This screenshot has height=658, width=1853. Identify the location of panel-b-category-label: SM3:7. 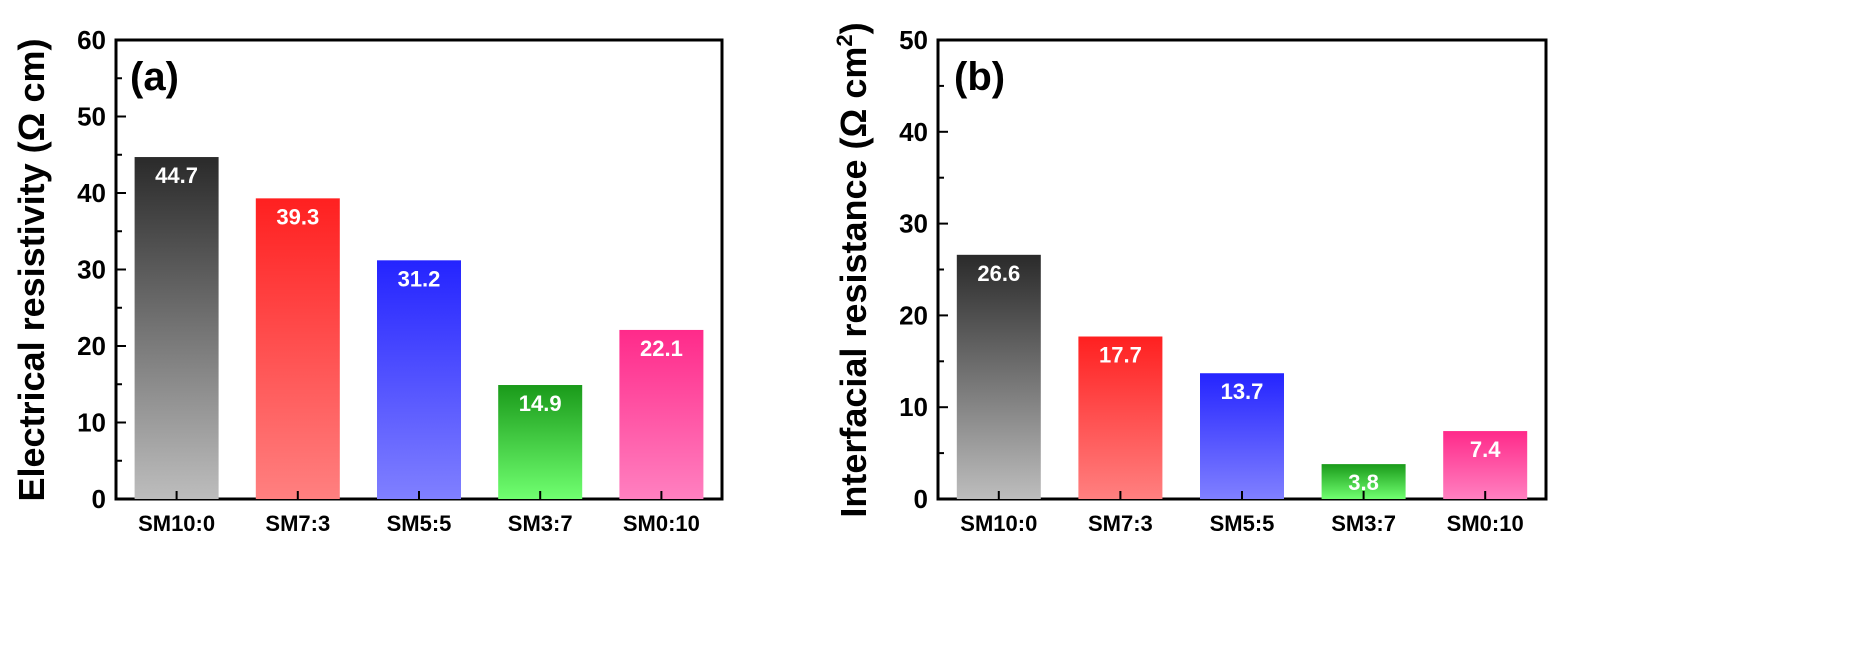
(1363, 523).